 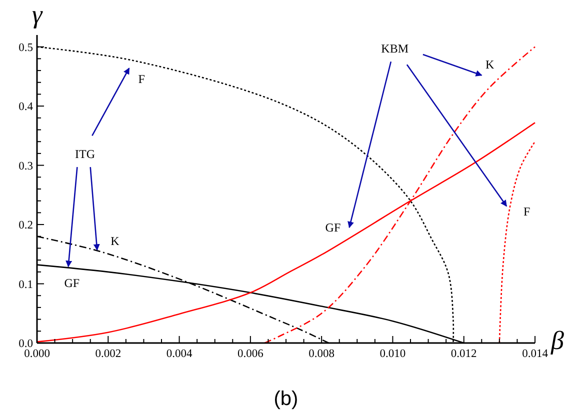 What do you see at coordinates (26, 226) in the screenshot?
I see `y-tick-label: 0.2` at bounding box center [26, 226].